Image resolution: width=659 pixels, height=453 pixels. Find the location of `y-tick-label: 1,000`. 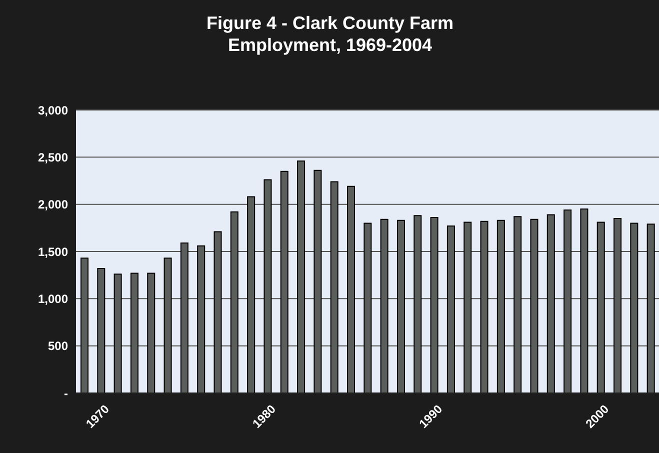

y-tick-label: 1,000 is located at coordinates (53, 299).